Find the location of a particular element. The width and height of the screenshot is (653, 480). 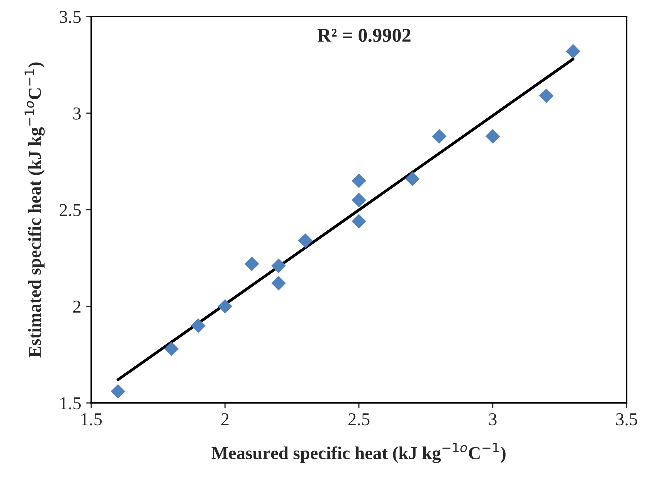

annotation: R² = 0.9902 is located at coordinates (364, 35).